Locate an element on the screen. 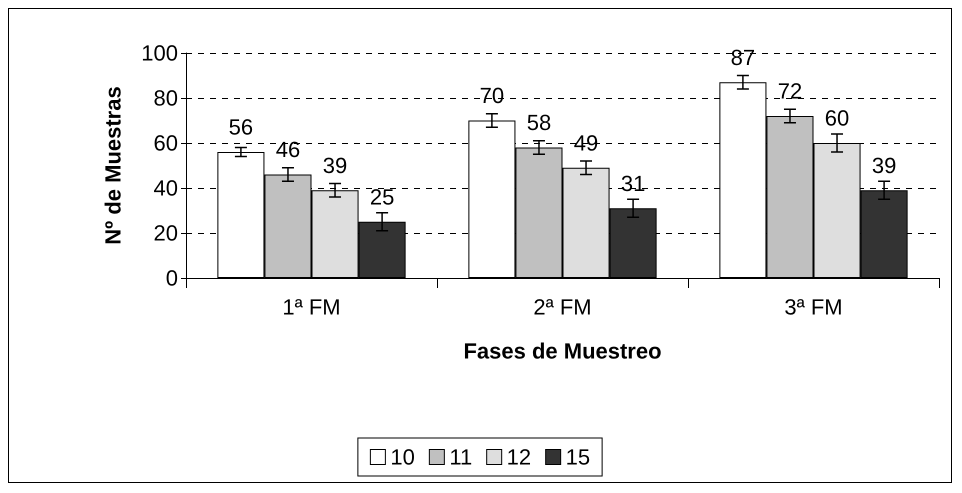 The image size is (962, 493). data-label: 60 is located at coordinates (837, 118).